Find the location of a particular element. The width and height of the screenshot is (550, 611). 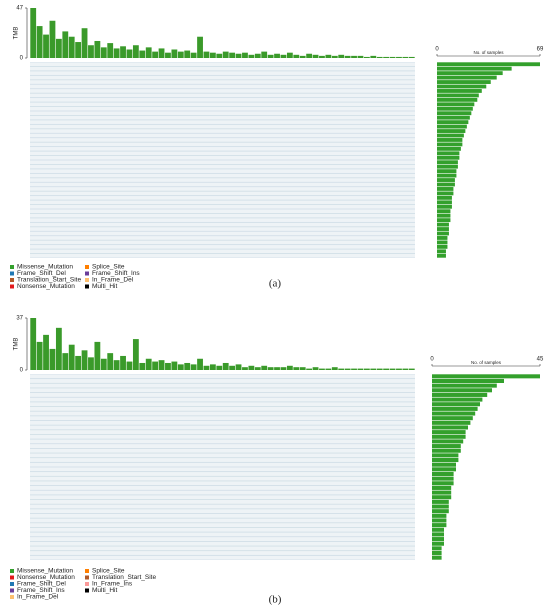

legend-label: Translation_Start_Site is located at coordinates (49, 280).